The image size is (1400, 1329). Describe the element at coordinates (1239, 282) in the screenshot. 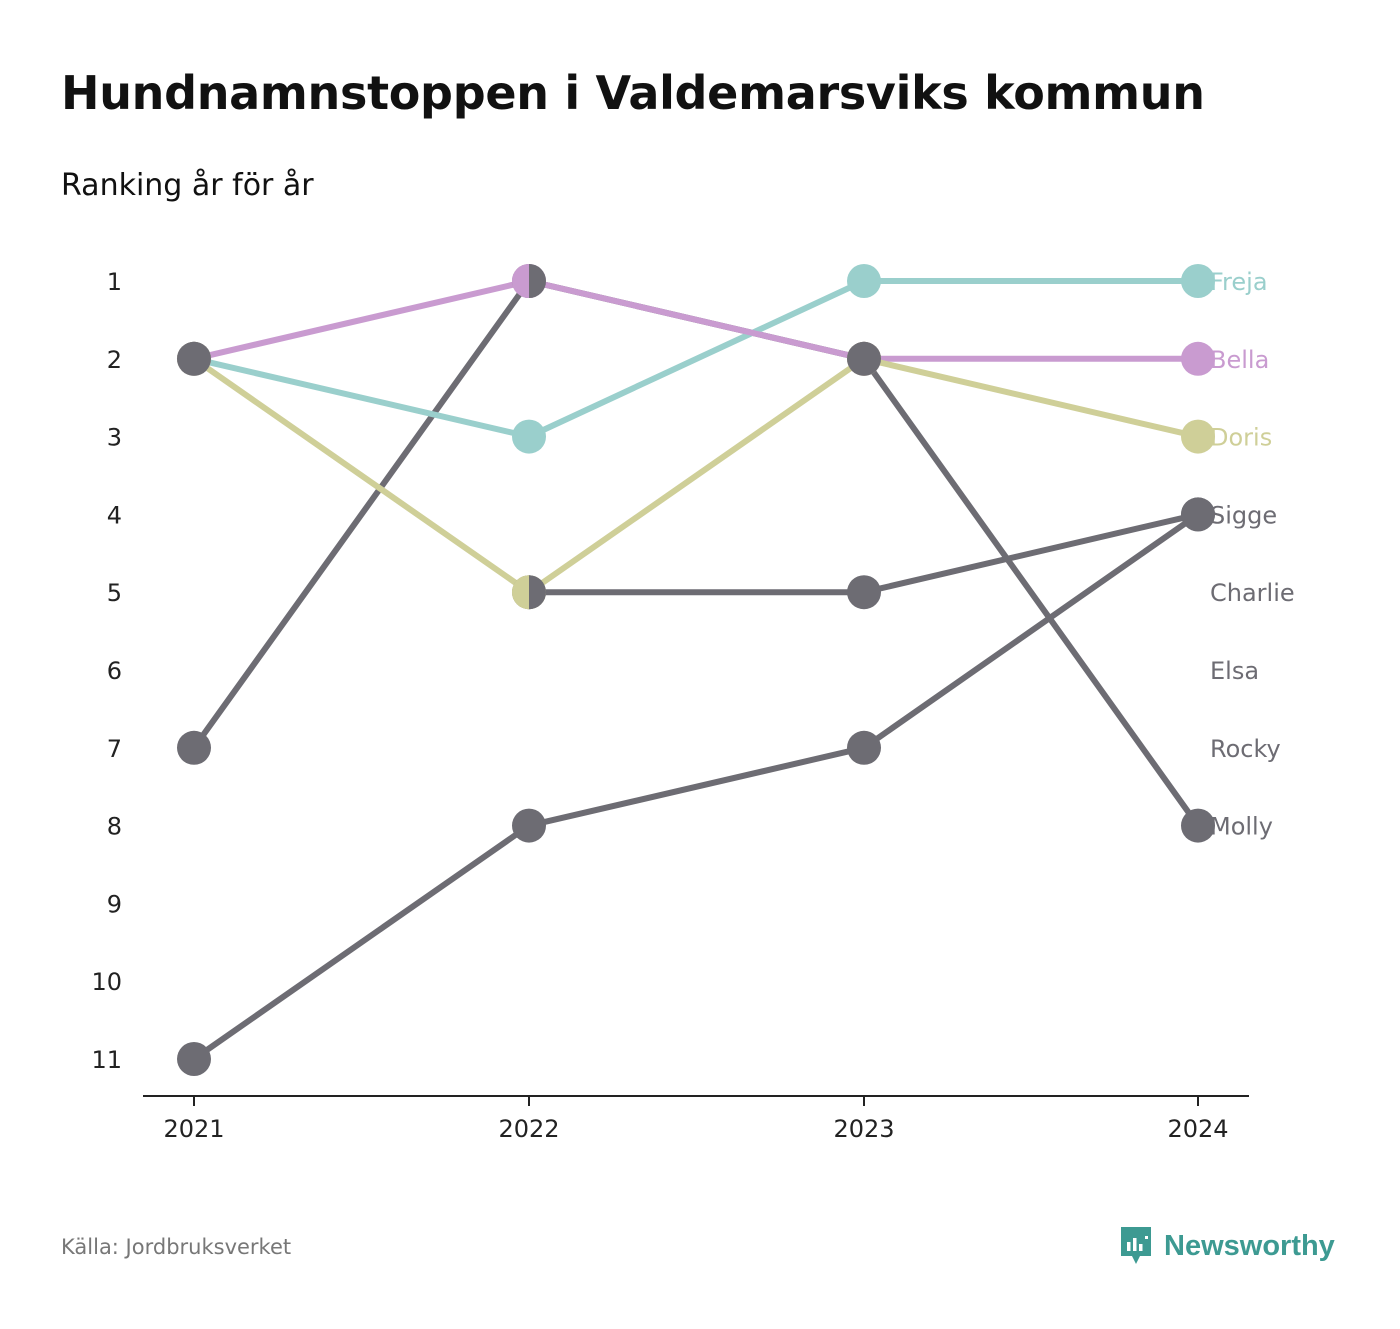

I see `end-label-freja: Freja` at that location.